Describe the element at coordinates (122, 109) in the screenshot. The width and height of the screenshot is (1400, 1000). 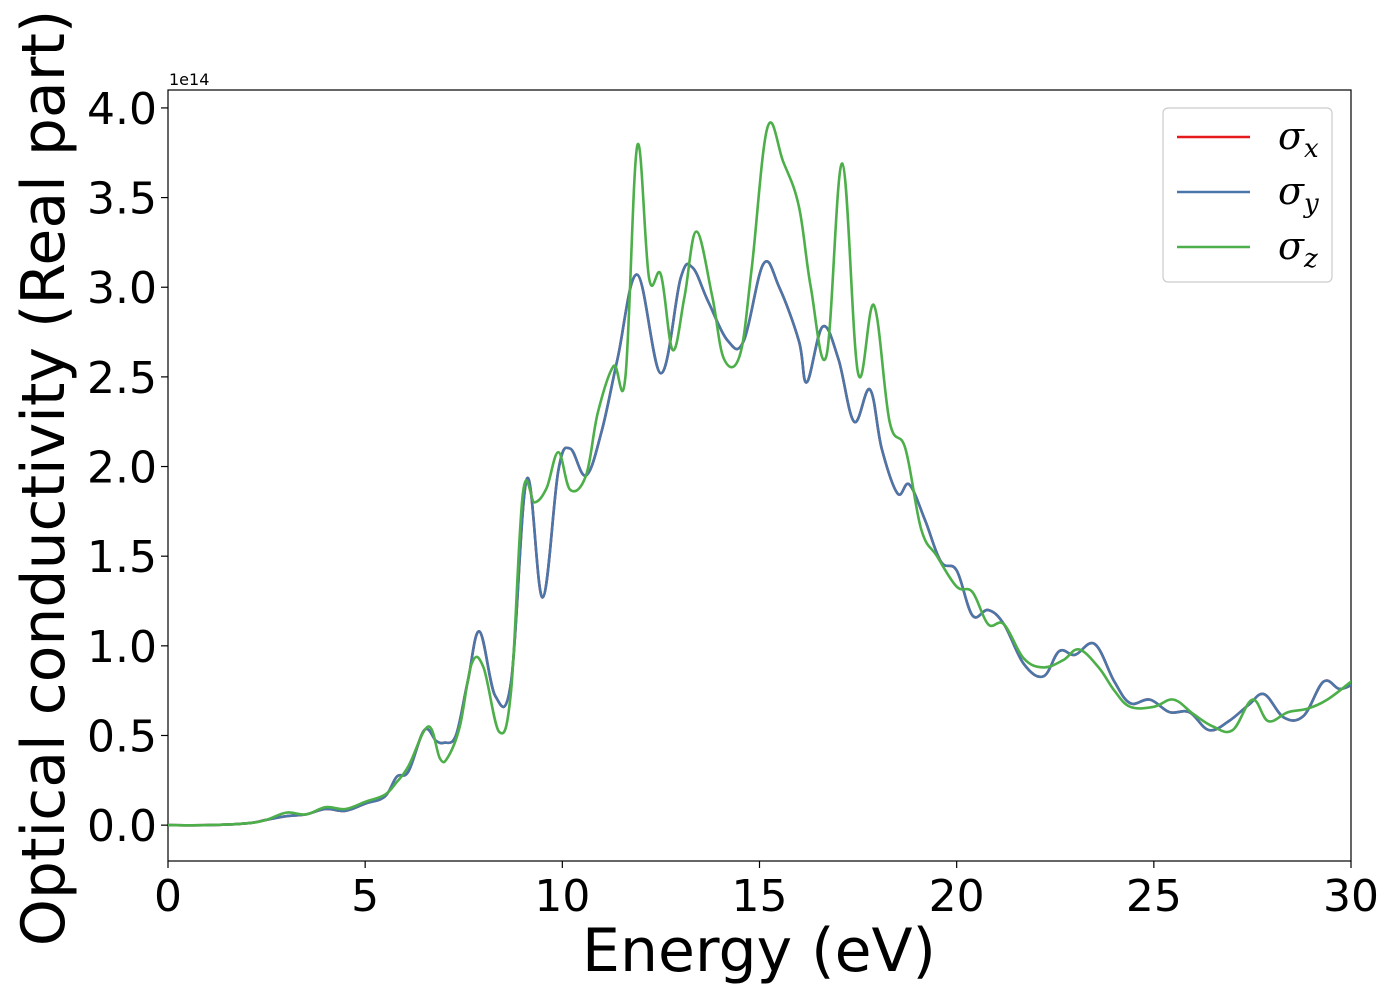
I see `y-tick-label: 4.0` at that location.